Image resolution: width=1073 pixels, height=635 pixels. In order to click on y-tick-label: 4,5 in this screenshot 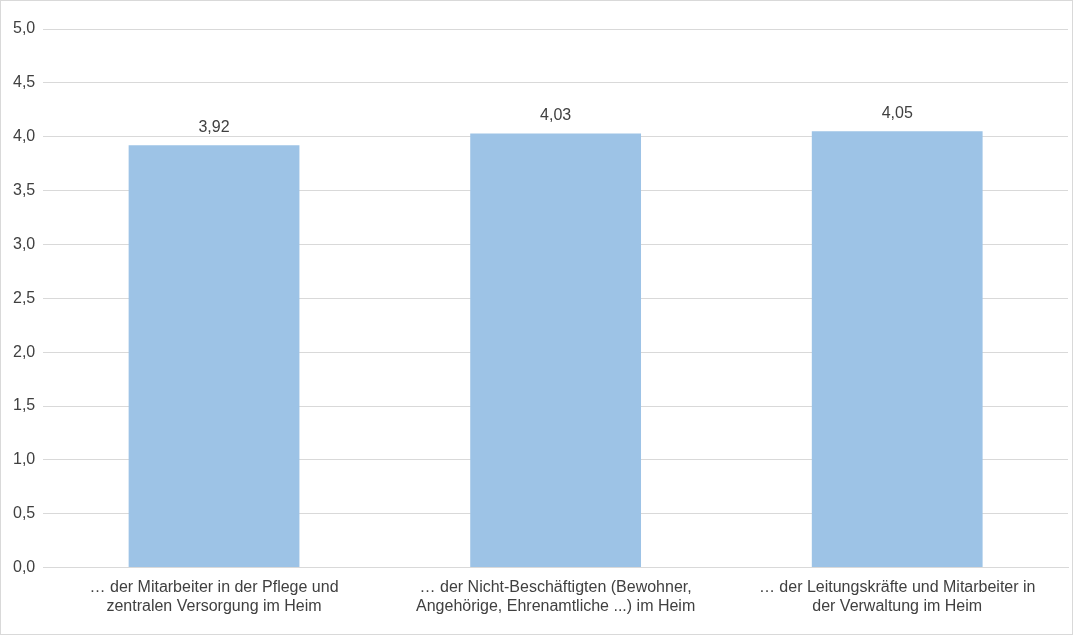, I will do `click(24, 82)`.